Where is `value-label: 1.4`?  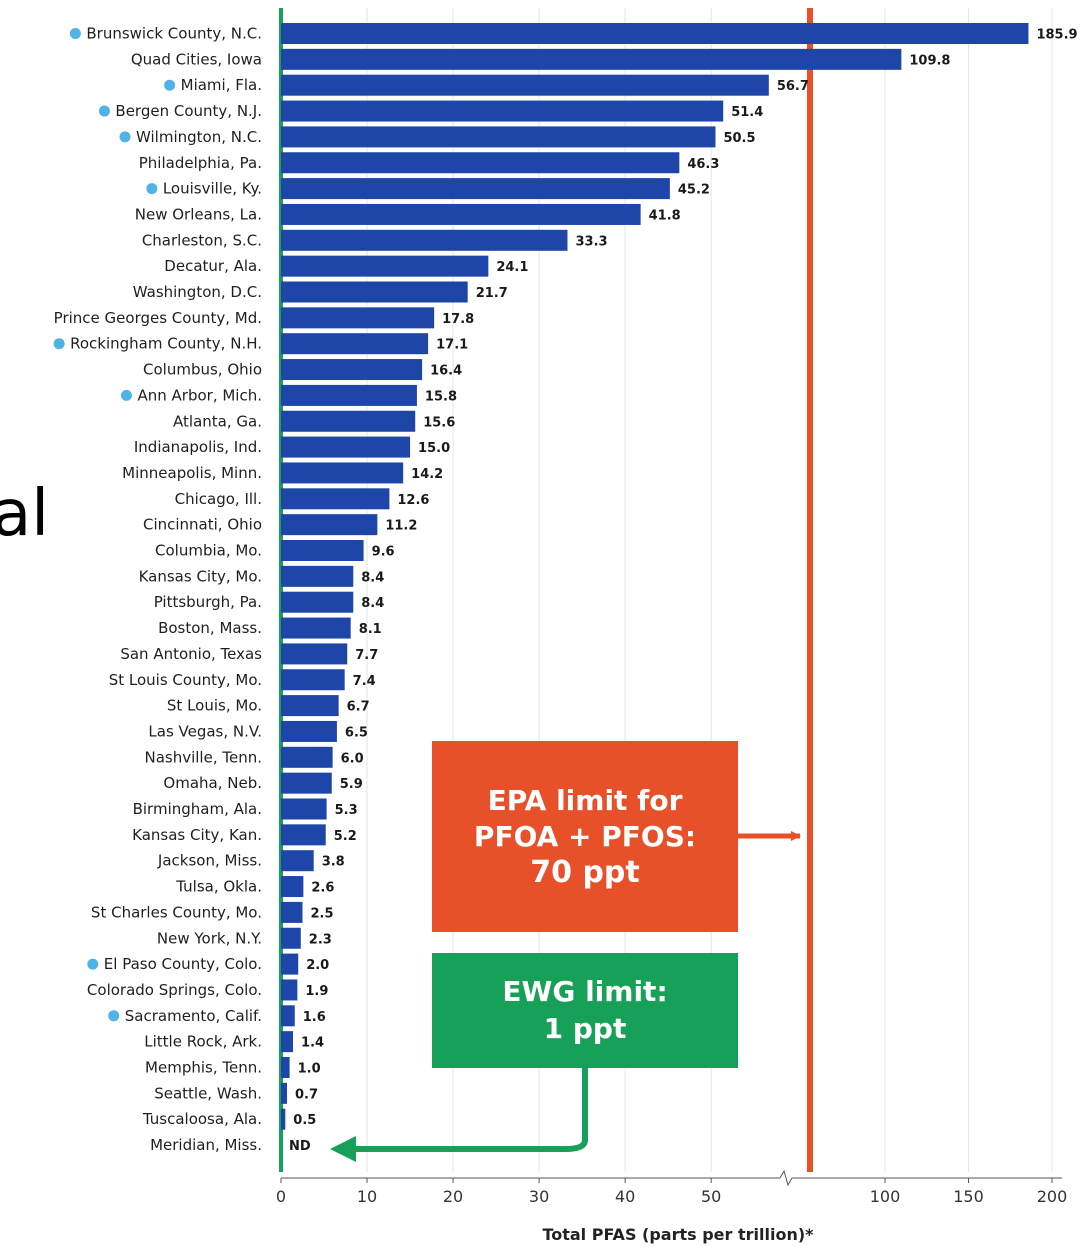
value-label: 1.4 is located at coordinates (312, 1043).